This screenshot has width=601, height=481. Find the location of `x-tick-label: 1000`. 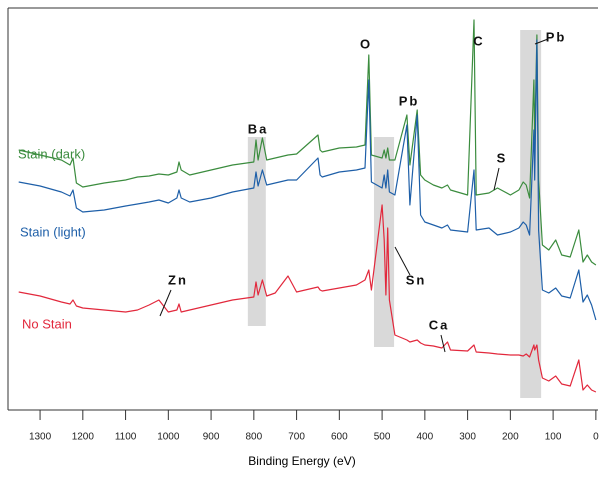

x-tick-label: 1000 is located at coordinates (168, 437).